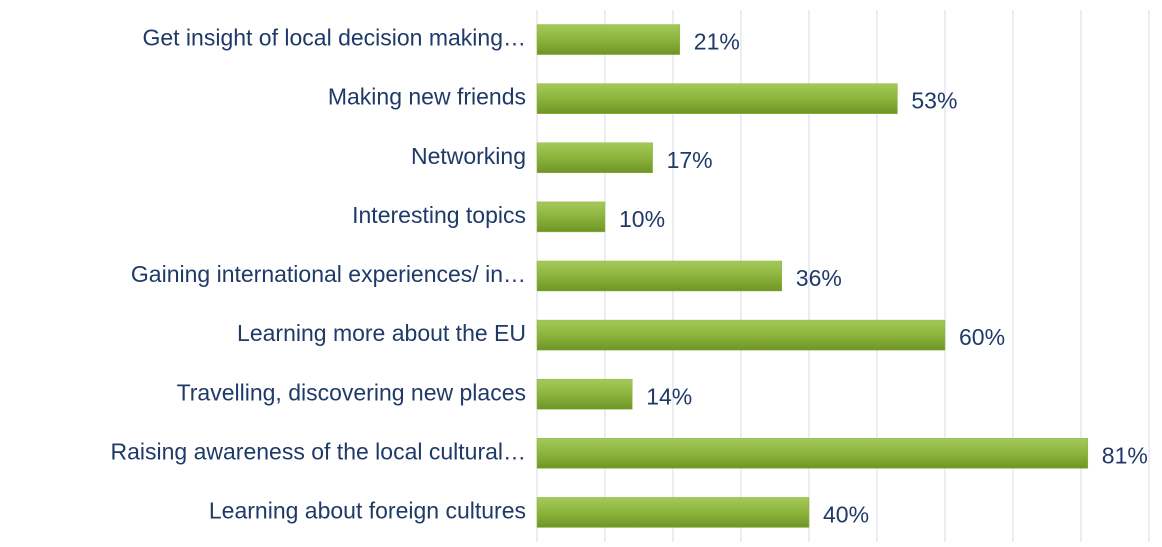 This screenshot has width=1162, height=547. Describe the element at coordinates (468, 156) in the screenshot. I see `category-label: Networking` at that location.